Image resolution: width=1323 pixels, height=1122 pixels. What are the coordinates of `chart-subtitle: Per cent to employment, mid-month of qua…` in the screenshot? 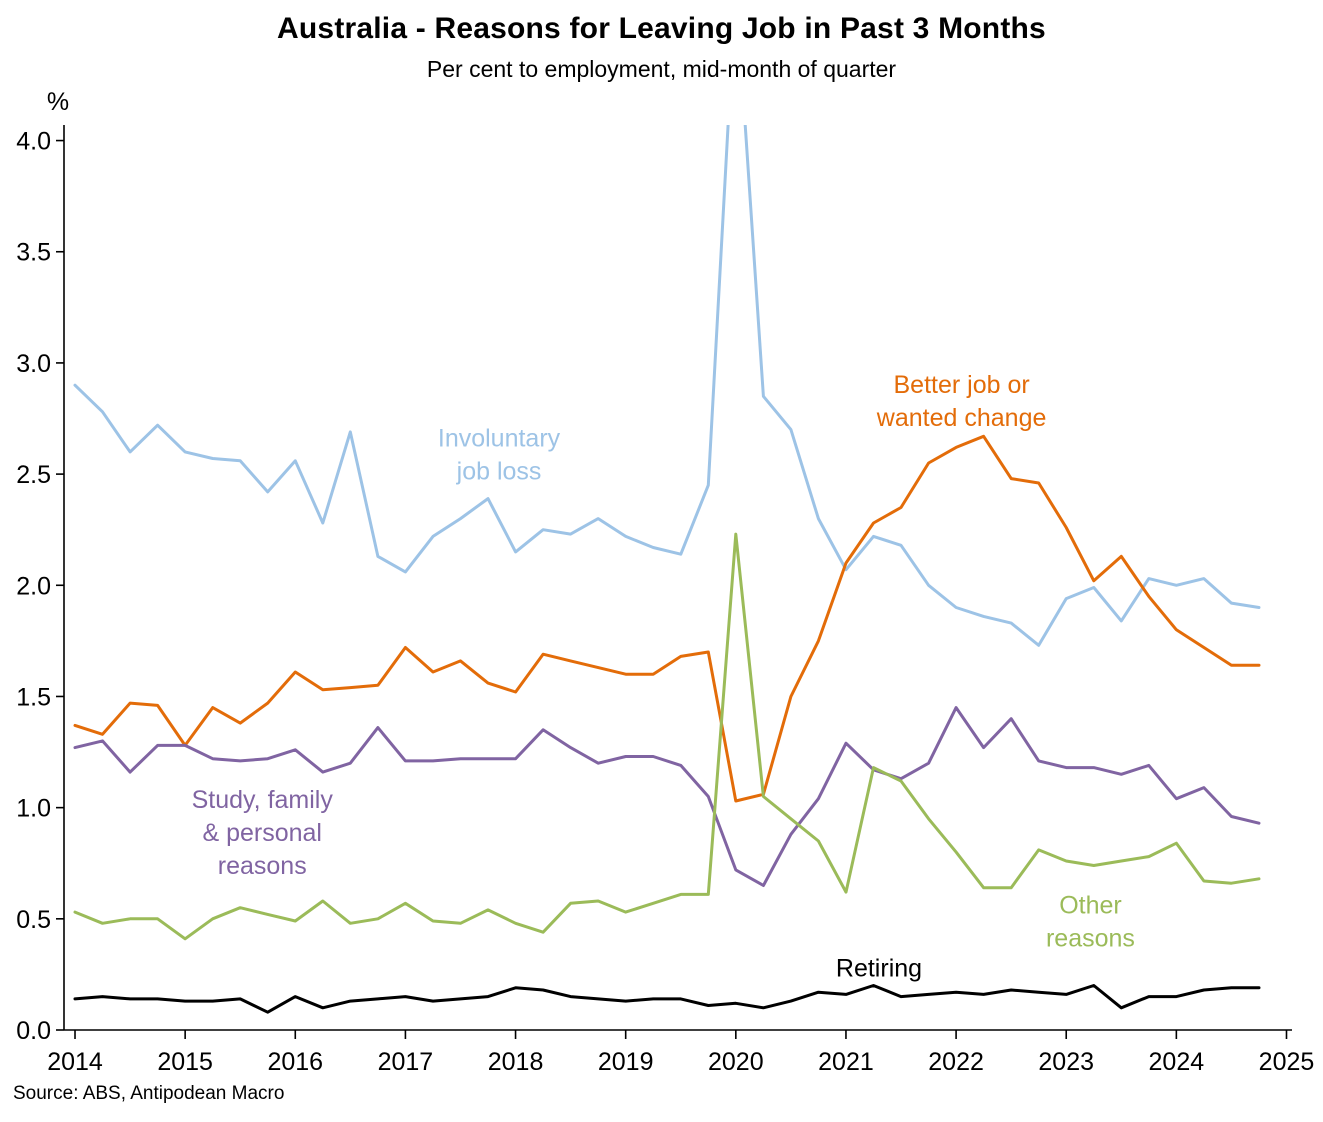 It's located at (661, 69).